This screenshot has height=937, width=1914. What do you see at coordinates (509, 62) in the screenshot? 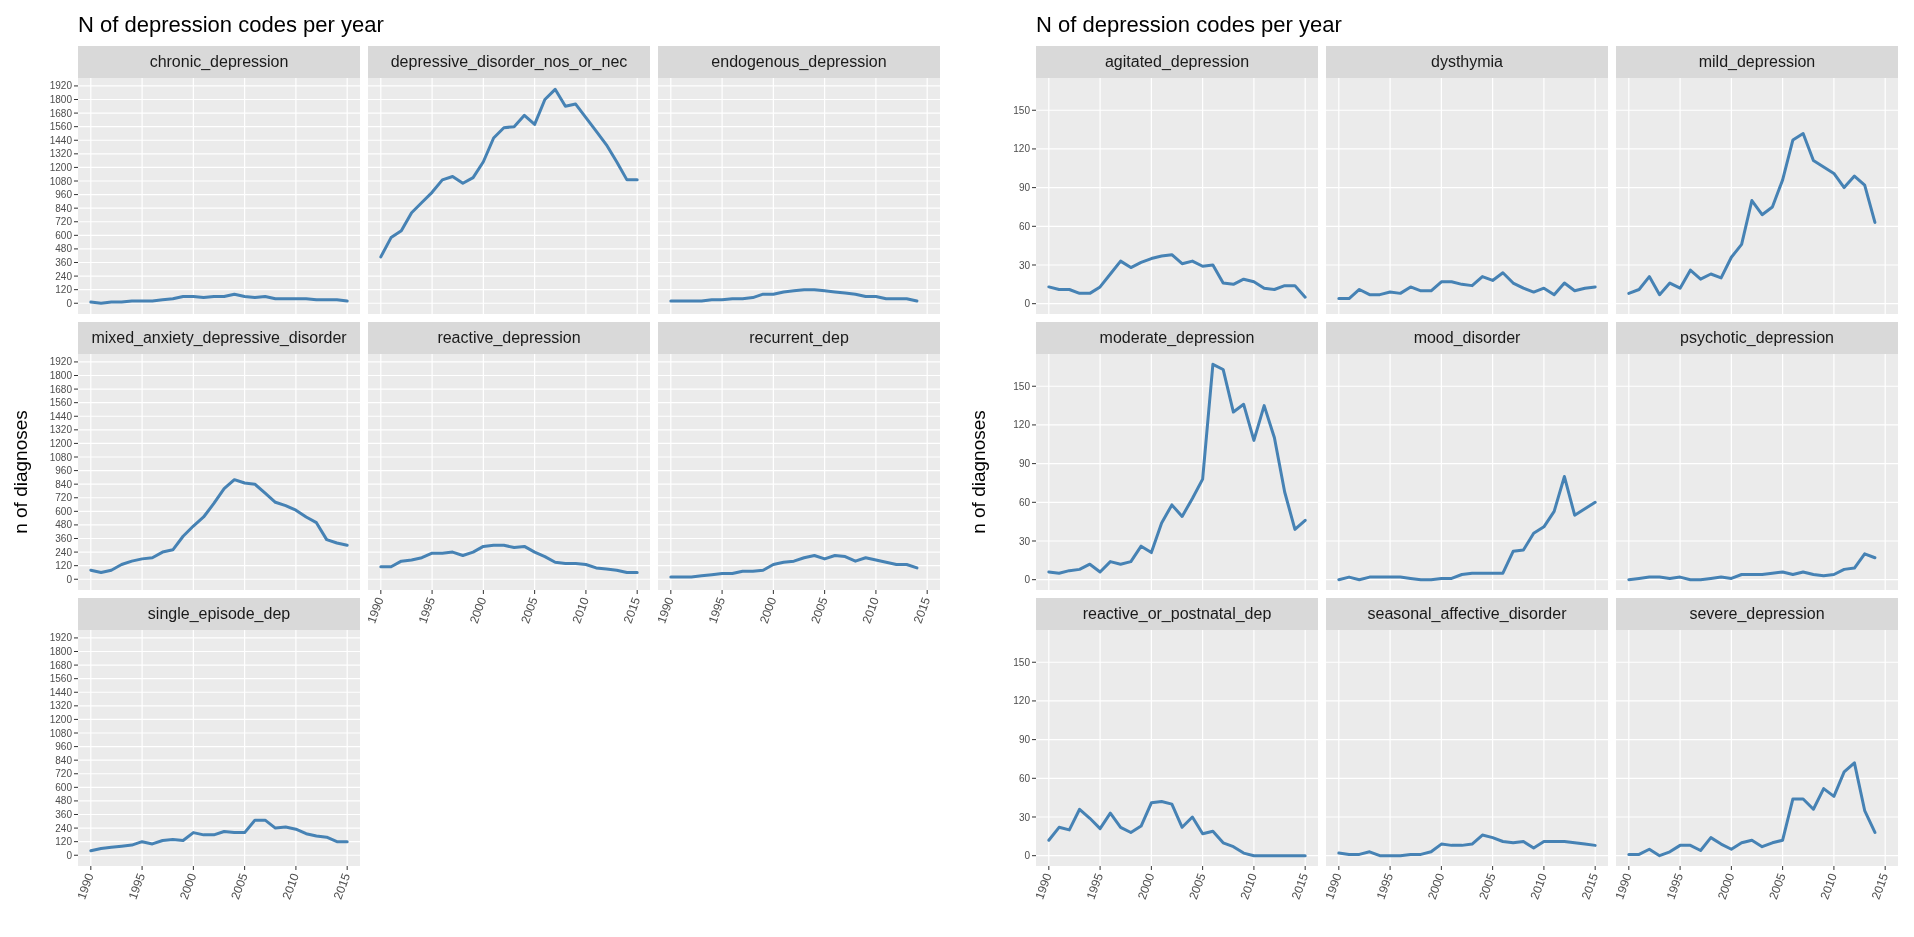
I see `chart-title: depressive_disorder_nos_or_nec` at bounding box center [509, 62].